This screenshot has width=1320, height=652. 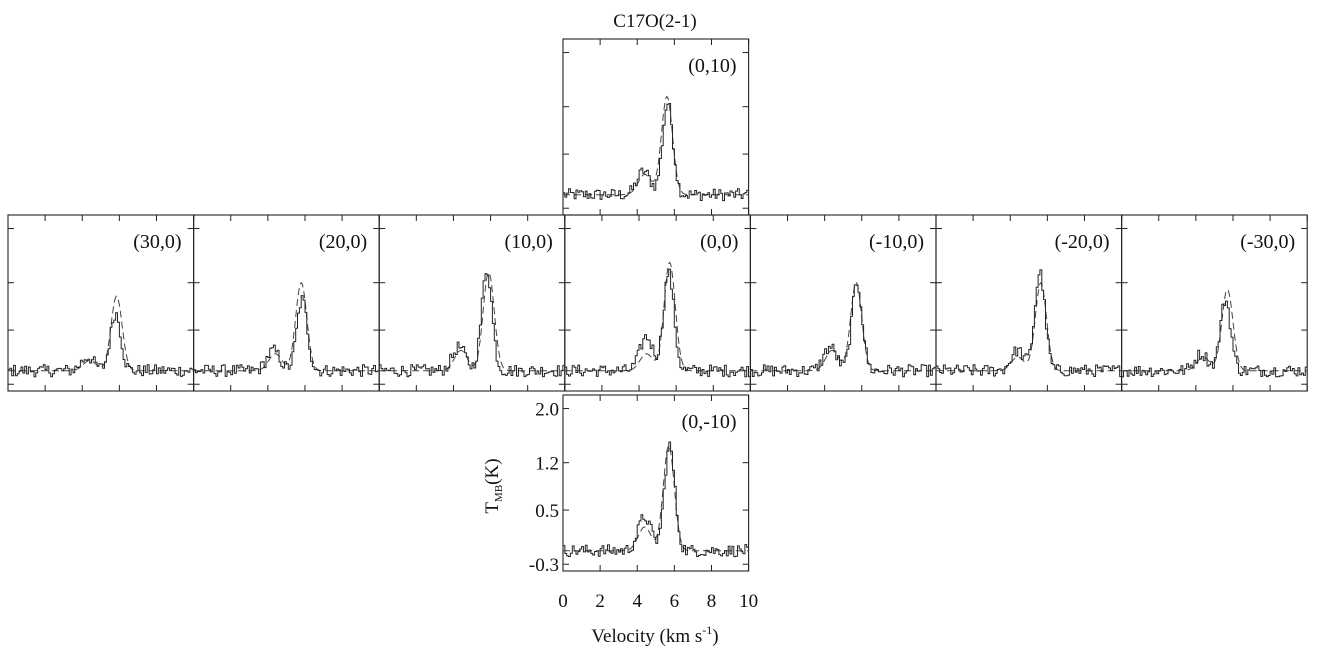 I want to click on panel-offset-label: (0,10), so click(x=712, y=66).